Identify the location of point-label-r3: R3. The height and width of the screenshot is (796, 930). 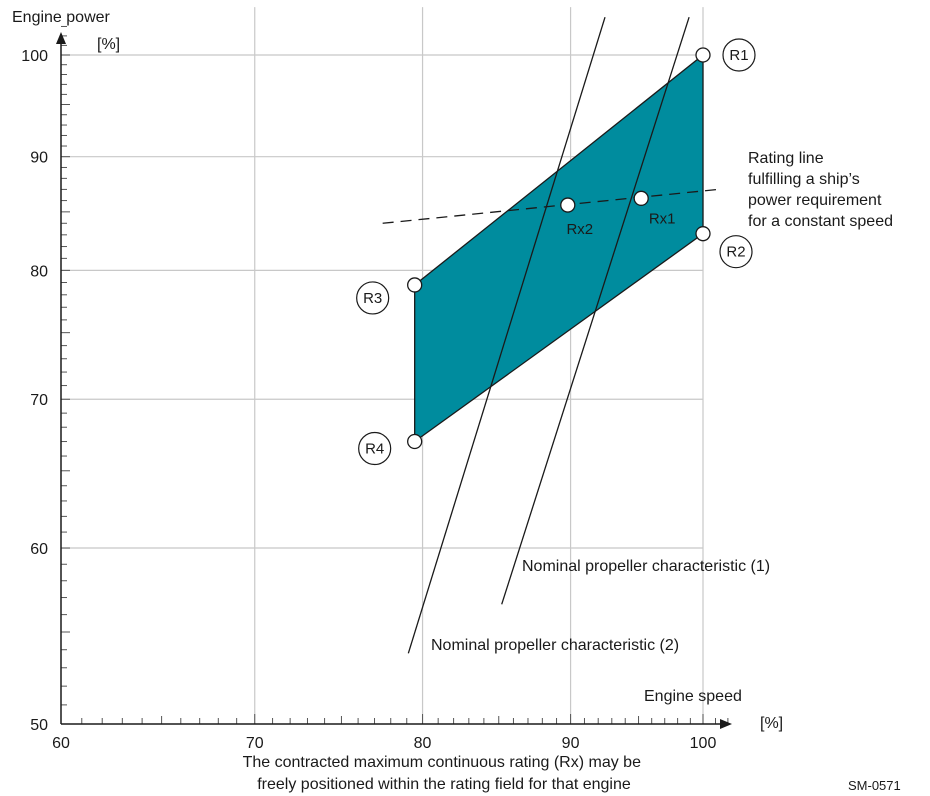
(372, 298).